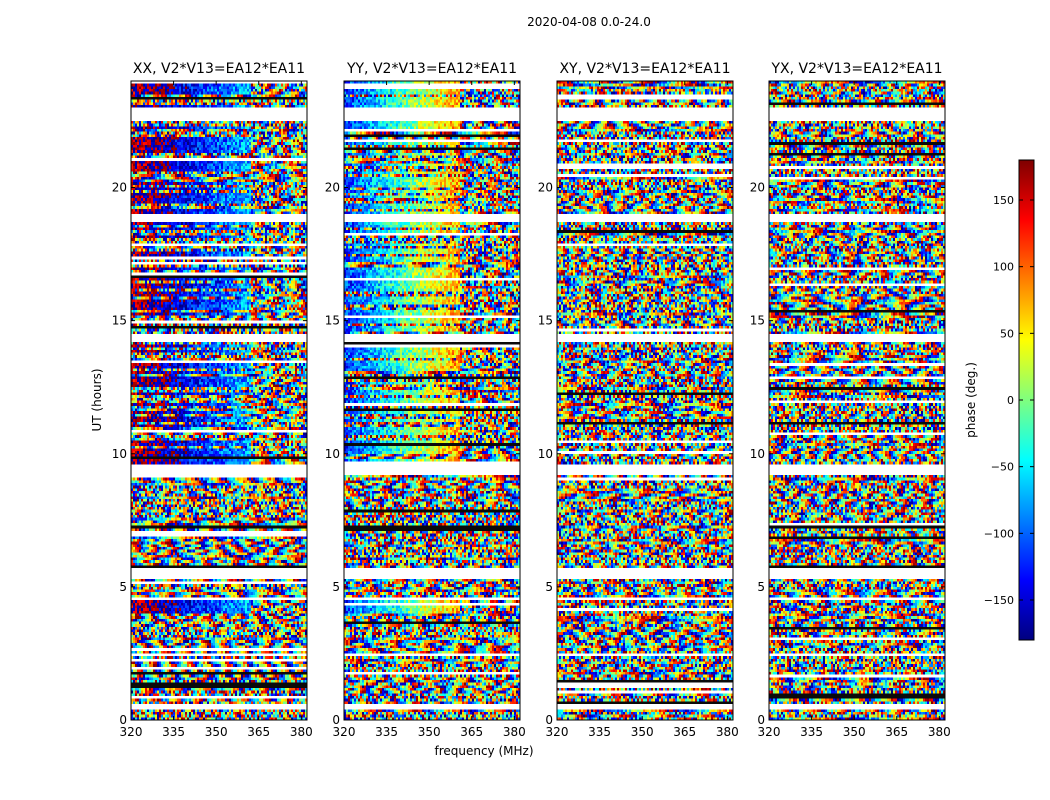 Image resolution: width=1050 pixels, height=800 pixels. Describe the element at coordinates (856, 69) in the screenshot. I see `panel-title: YX, V2*V13=EA12*EA11` at that location.